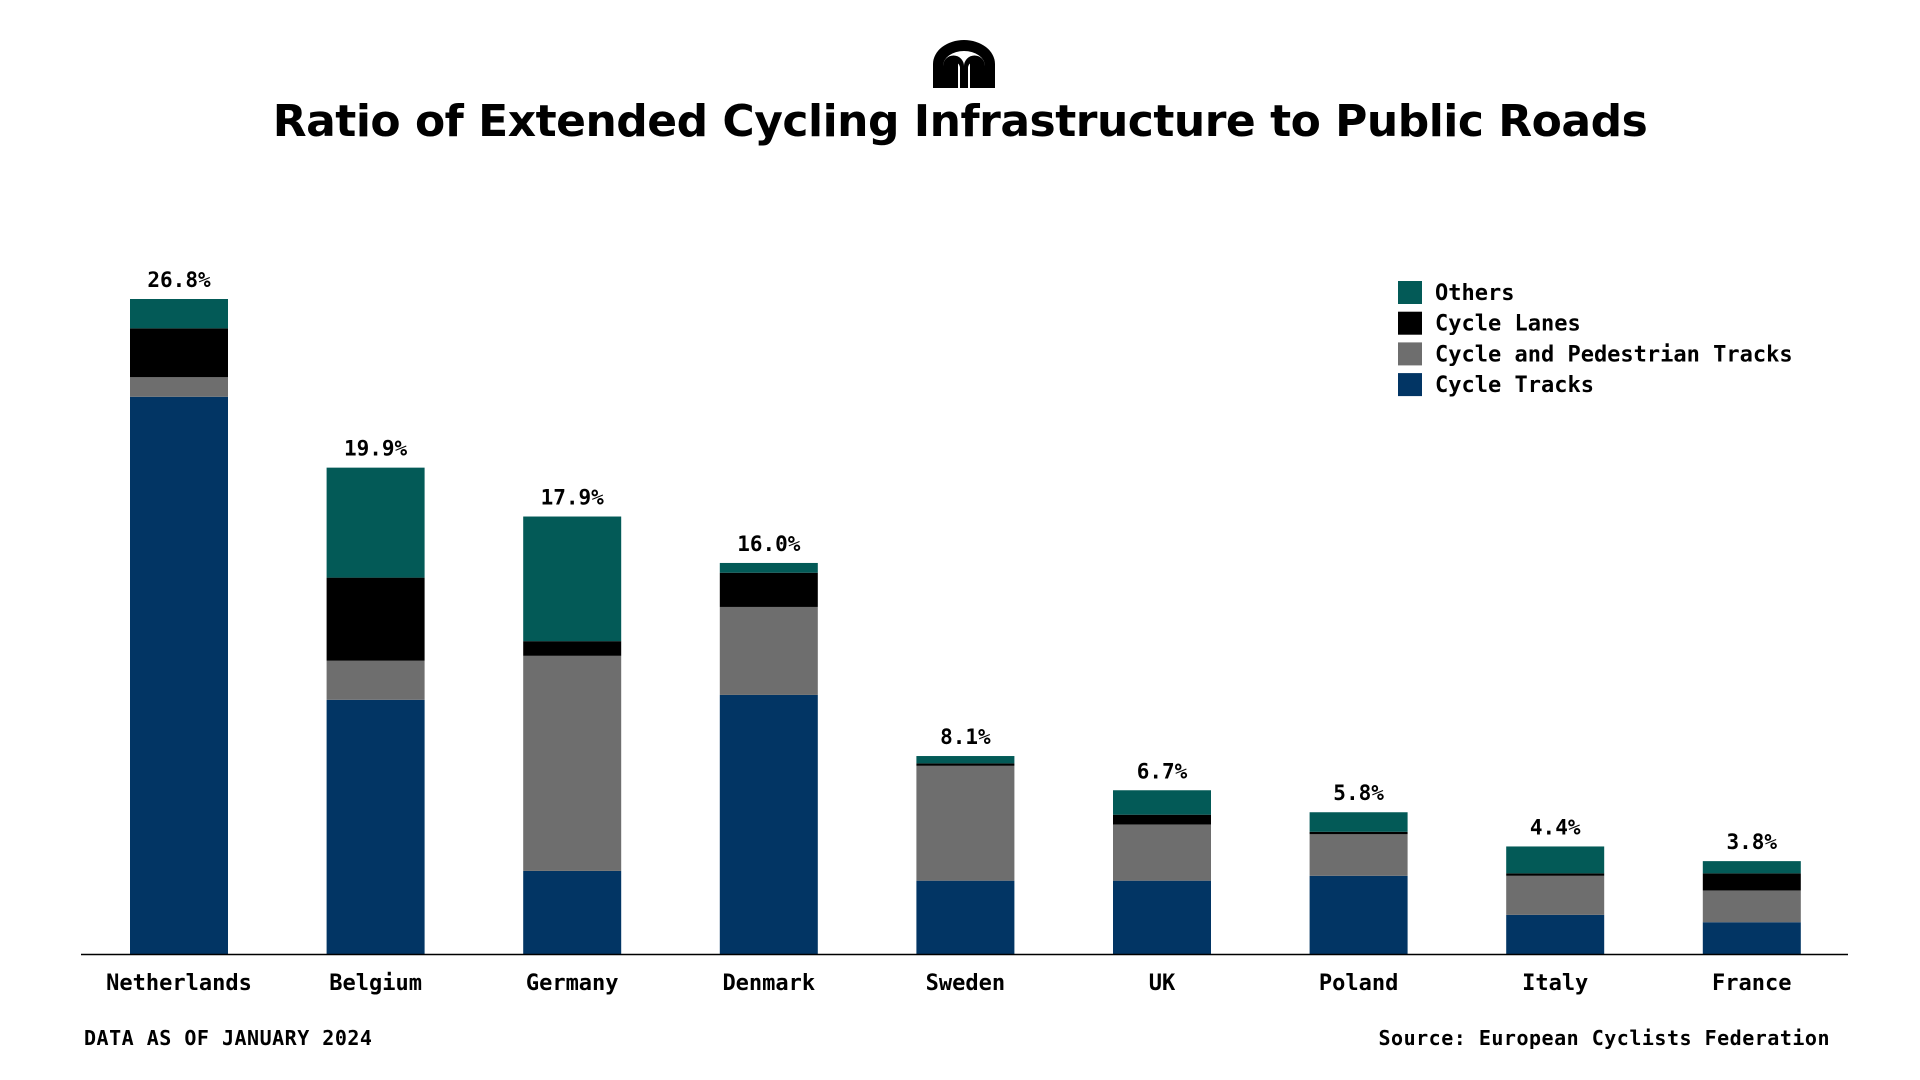 This screenshot has height=1080, width=1920. I want to click on total-label-uk: 6.7%, so click(1162, 771).